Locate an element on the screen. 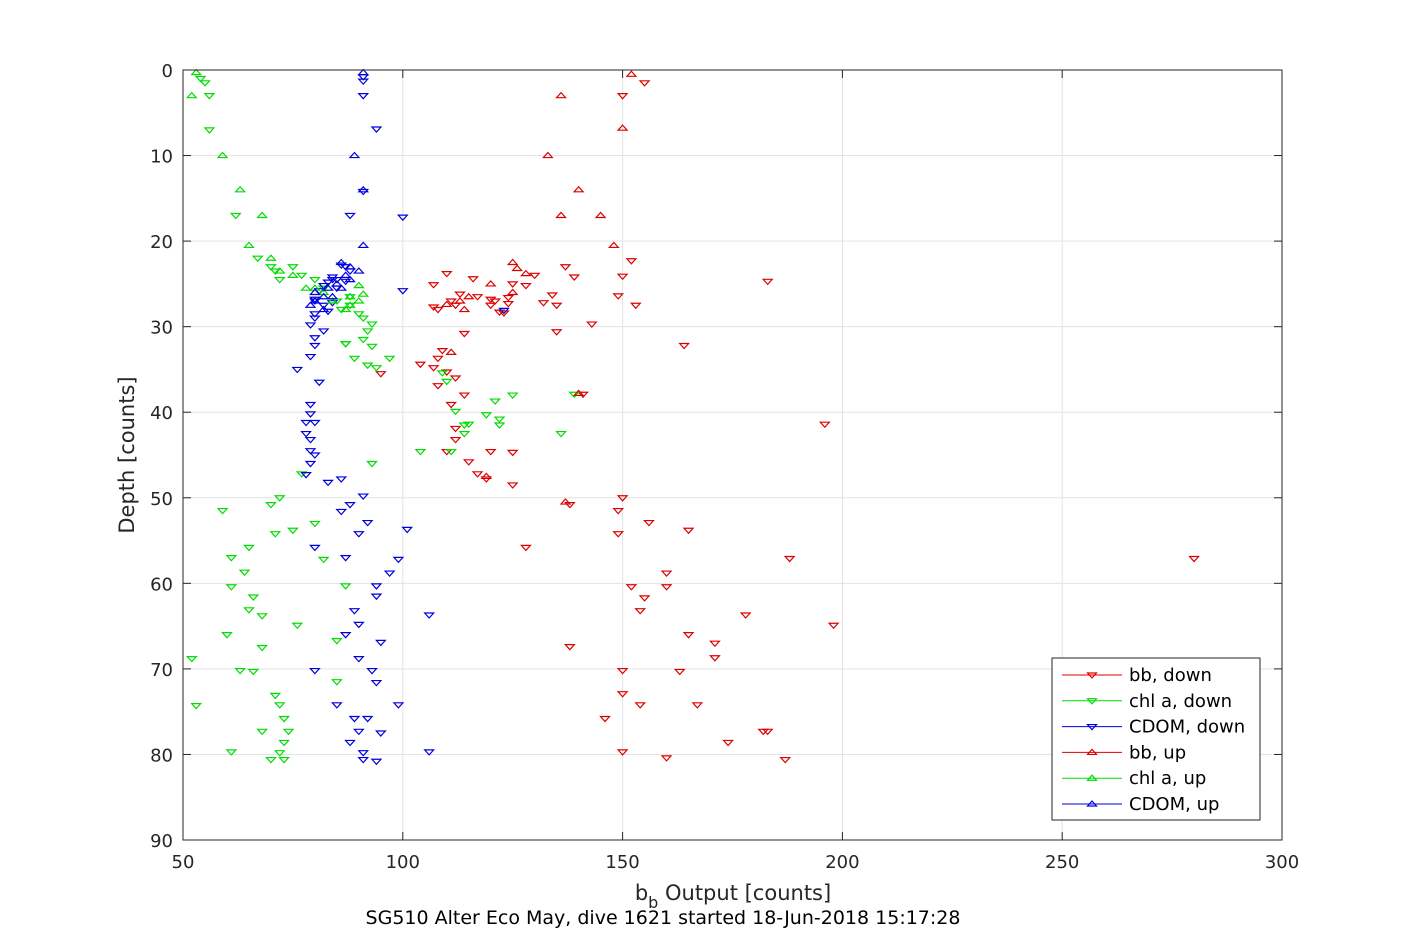  x-tick-label: 50 is located at coordinates (183, 862).